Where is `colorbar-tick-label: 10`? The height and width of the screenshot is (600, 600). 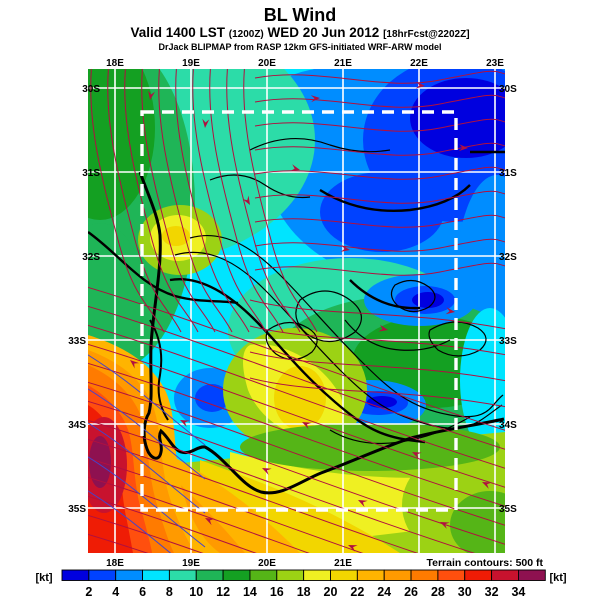
colorbar-tick-label: 10 is located at coordinates (196, 592).